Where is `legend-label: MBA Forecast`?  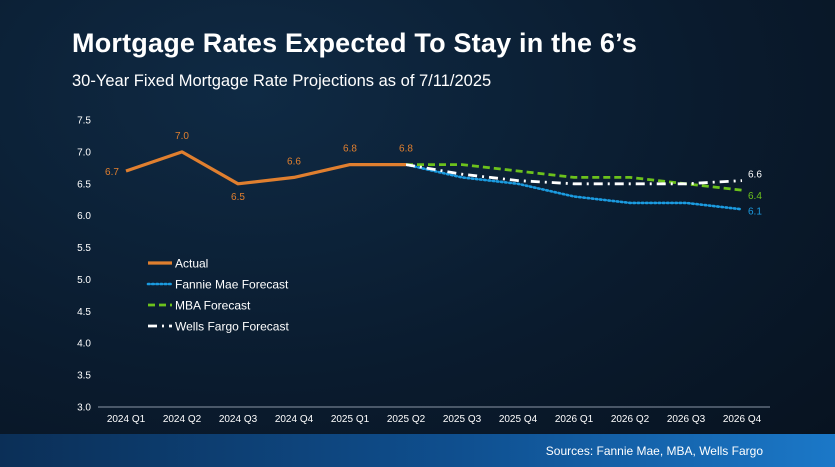
legend-label: MBA Forecast is located at coordinates (213, 306).